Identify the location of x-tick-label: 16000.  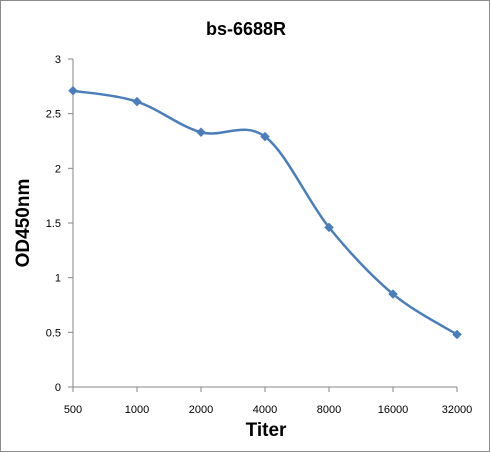
(393, 410).